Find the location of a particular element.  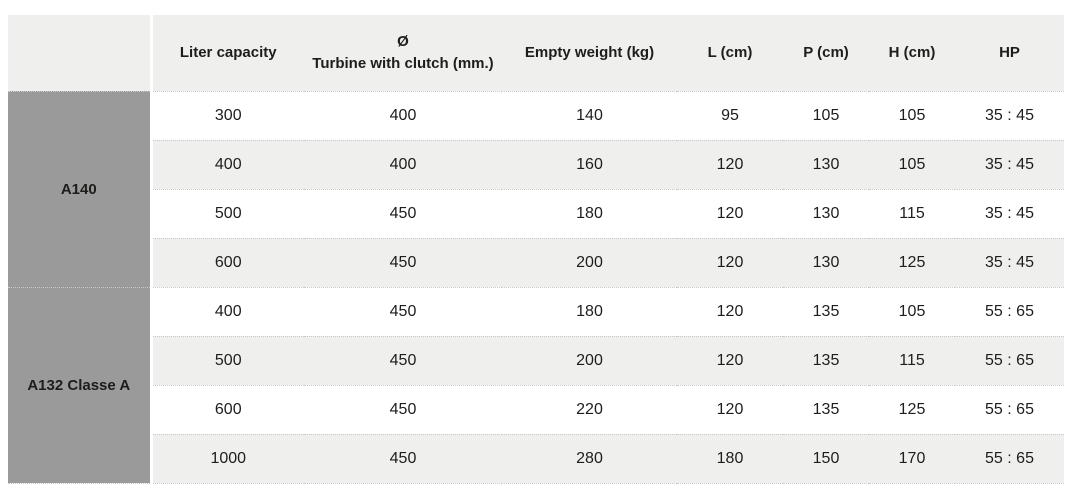

table-cell: 95 is located at coordinates (730, 115).